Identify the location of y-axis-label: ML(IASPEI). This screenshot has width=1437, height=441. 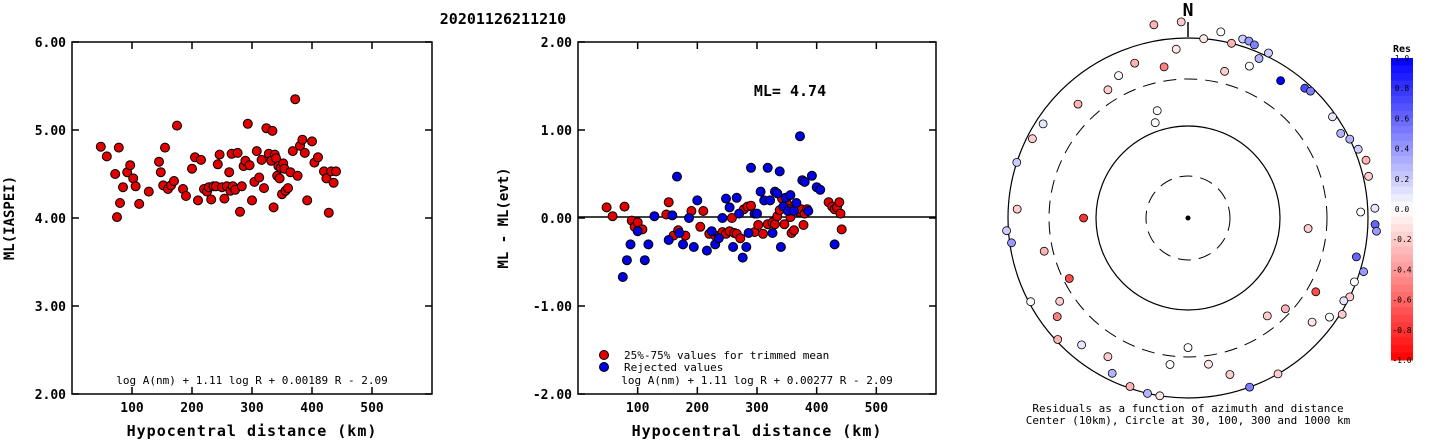
(10, 218).